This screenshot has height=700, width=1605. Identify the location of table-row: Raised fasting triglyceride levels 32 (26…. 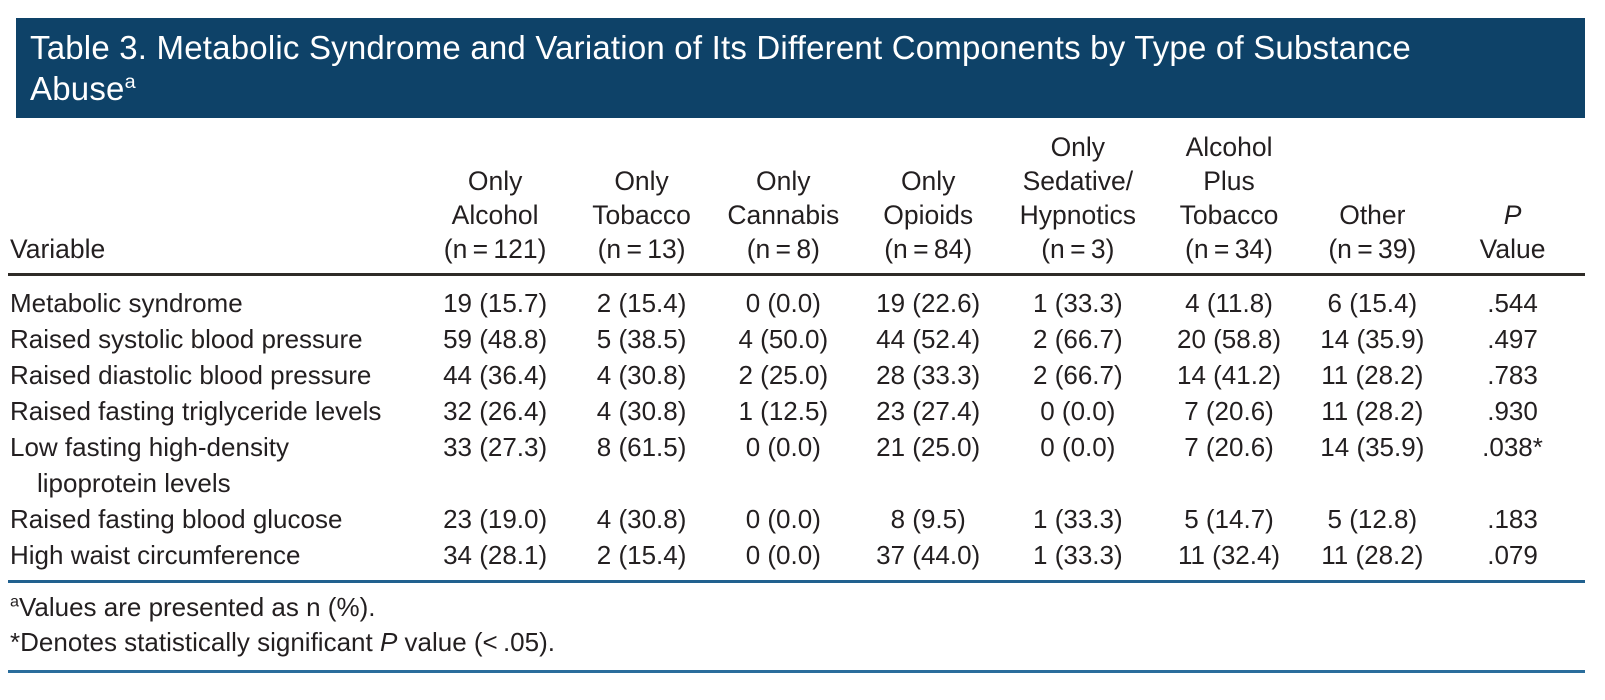
(796, 411).